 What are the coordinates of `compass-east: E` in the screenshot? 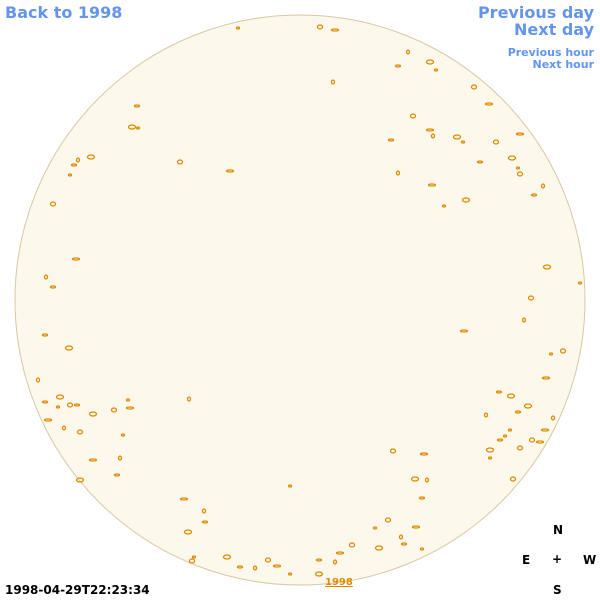 It's located at (526, 560).